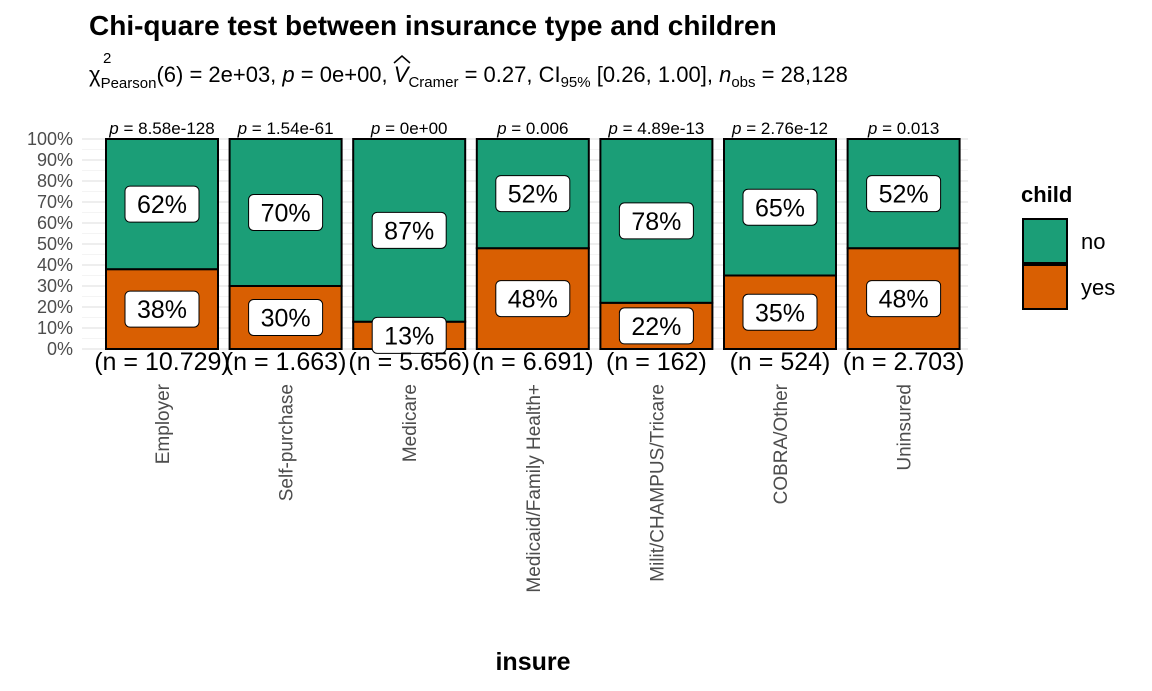  What do you see at coordinates (55, 202) in the screenshot?
I see `y-tick-label: 70%` at bounding box center [55, 202].